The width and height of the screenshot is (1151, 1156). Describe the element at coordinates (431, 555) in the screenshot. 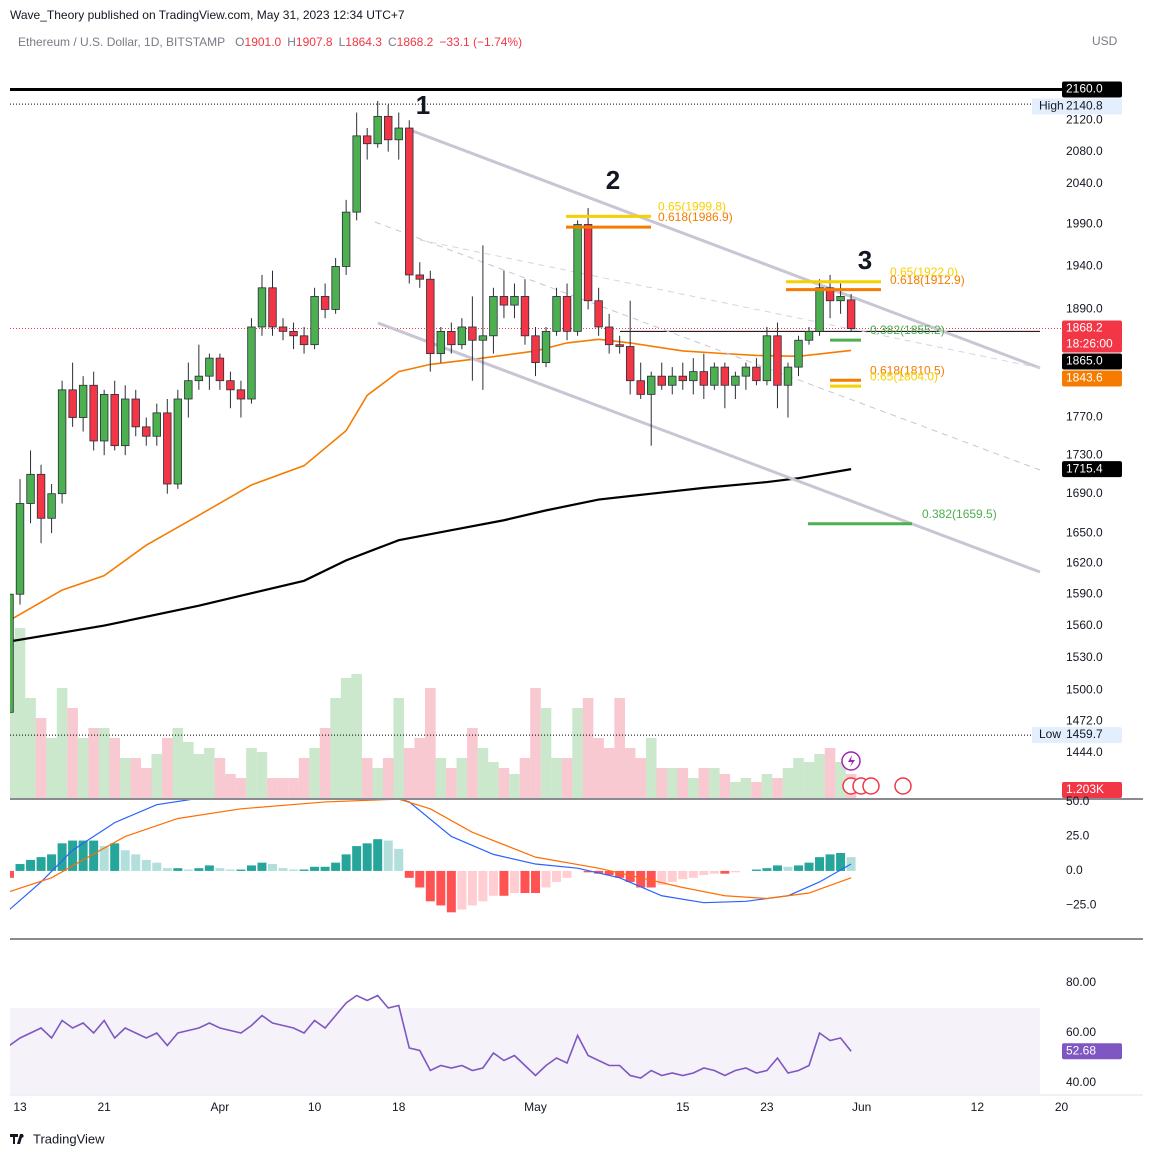

I see `moving-average` at that location.